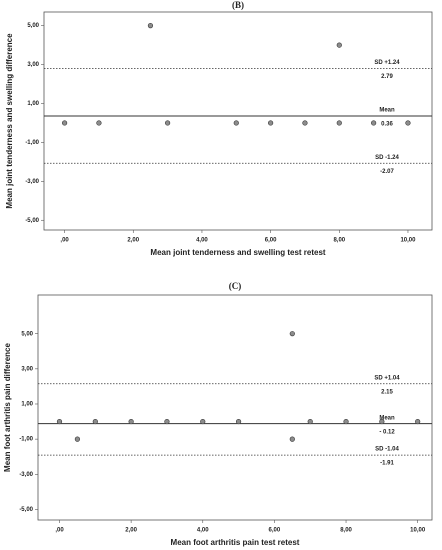 This screenshot has width=442, height=550. Describe the element at coordinates (387, 392) in the screenshot. I see `reference-value: 2.15` at that location.